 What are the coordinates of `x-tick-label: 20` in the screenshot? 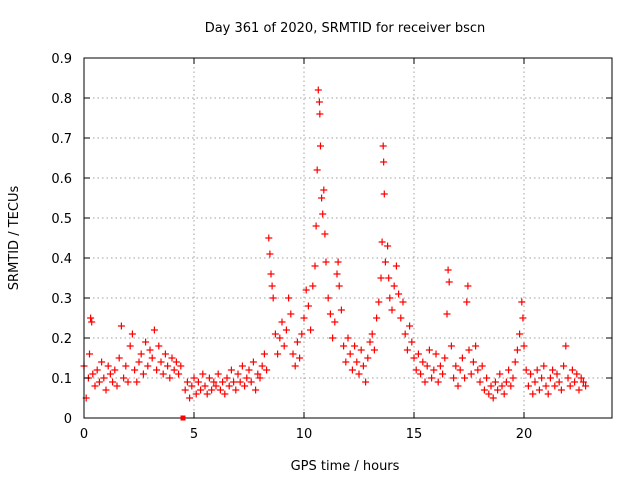 It's located at (524, 434).